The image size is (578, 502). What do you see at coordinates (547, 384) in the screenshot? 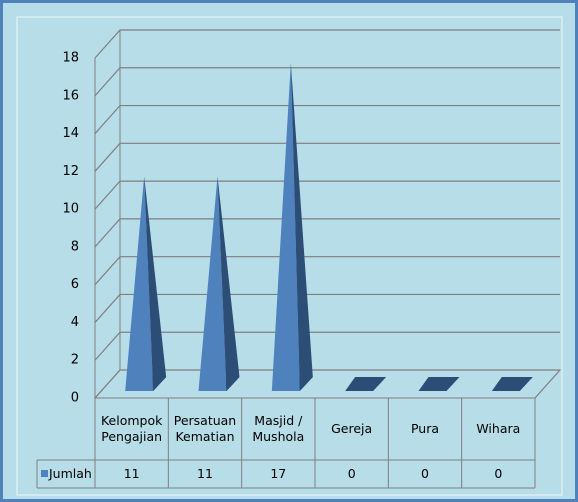
I see `table-line` at bounding box center [547, 384].